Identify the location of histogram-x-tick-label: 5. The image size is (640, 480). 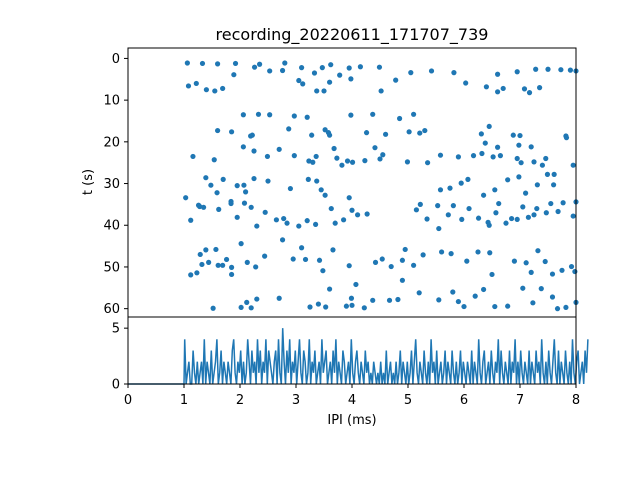
(408, 400).